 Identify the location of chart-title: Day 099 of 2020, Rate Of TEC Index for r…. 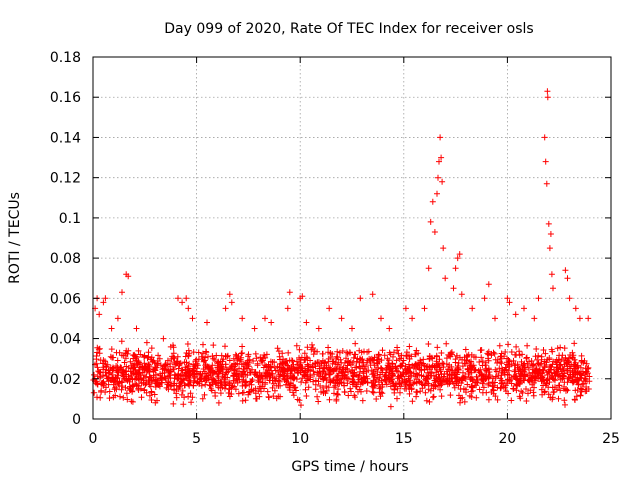
(348, 29).